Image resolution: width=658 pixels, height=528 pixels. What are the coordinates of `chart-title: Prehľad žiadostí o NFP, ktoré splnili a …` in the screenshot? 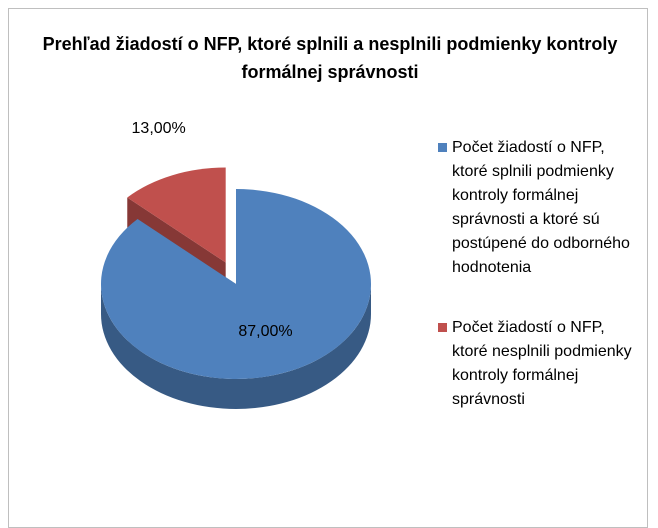 It's located at (330, 58).